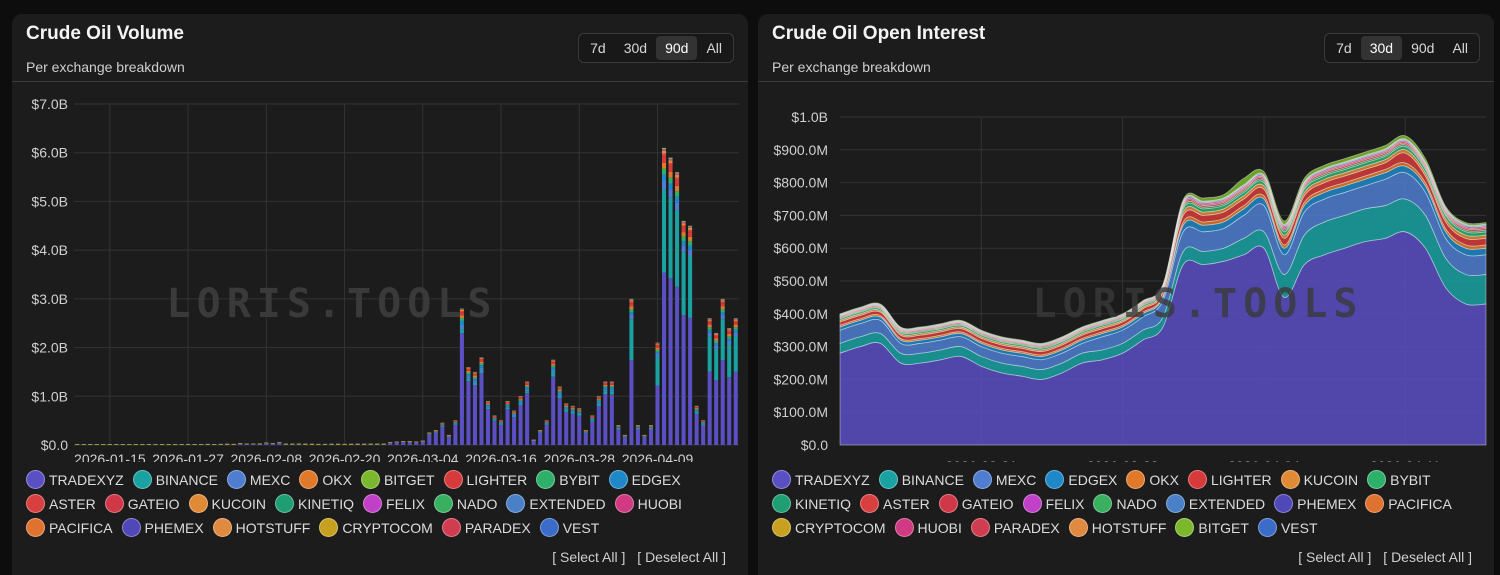 The image size is (1500, 575). Describe the element at coordinates (397, 479) in the screenshot. I see `legend-item-bitget: BITGET` at that location.